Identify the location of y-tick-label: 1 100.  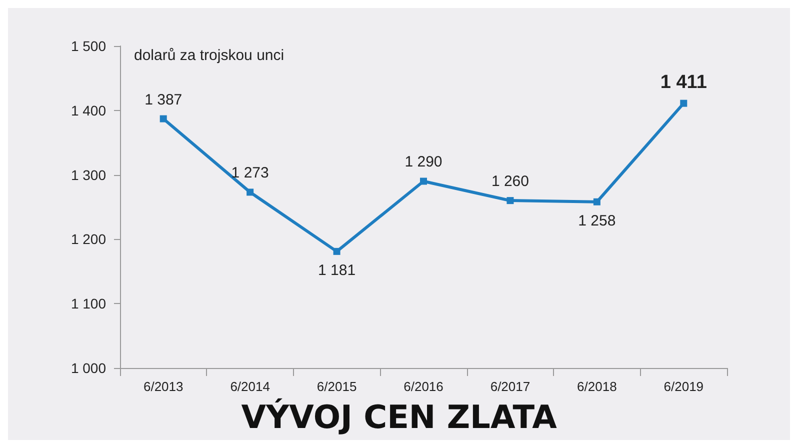
(88, 304).